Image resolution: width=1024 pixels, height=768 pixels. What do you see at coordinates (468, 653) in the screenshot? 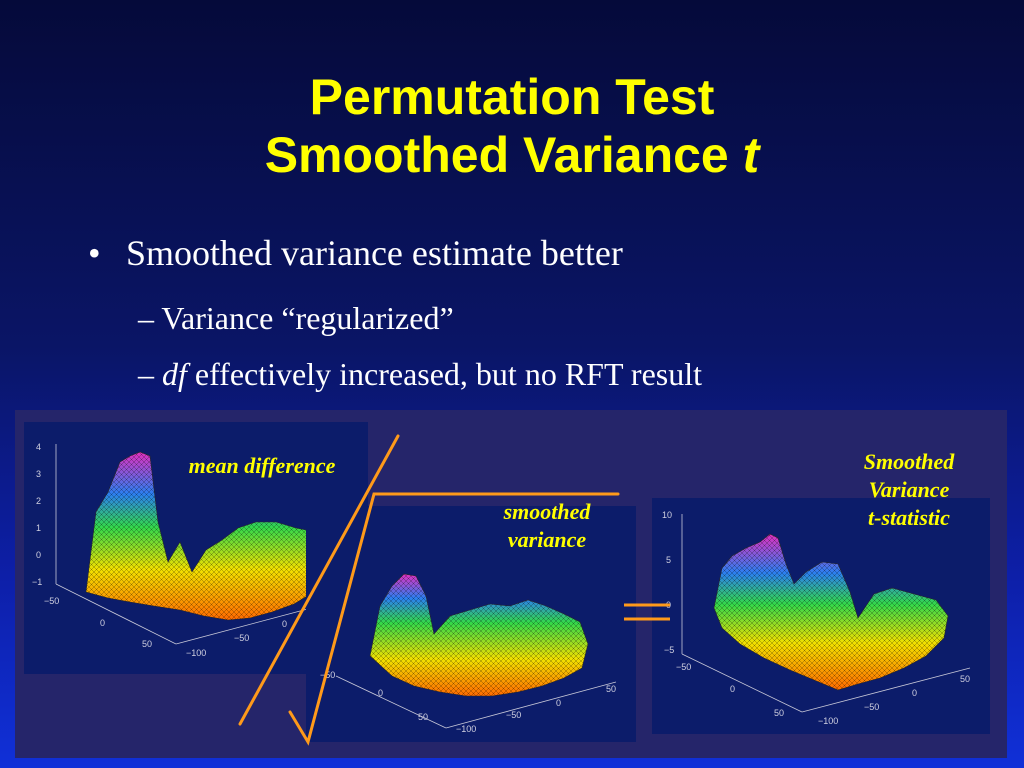
I see `surface-plot-2-svg: −50 0 50 50 0 −50 −100` at bounding box center [468, 653].